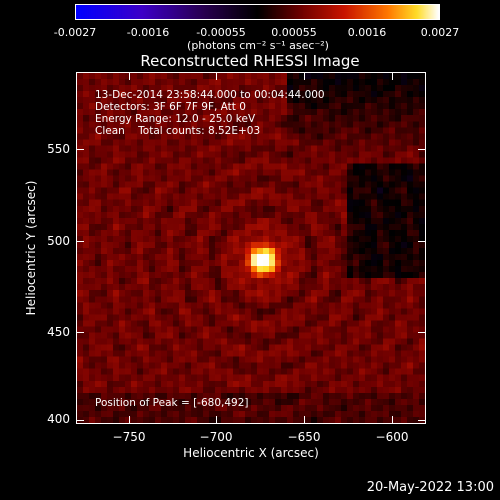  What do you see at coordinates (58, 419) in the screenshot?
I see `y-tick-label: 400` at bounding box center [58, 419].